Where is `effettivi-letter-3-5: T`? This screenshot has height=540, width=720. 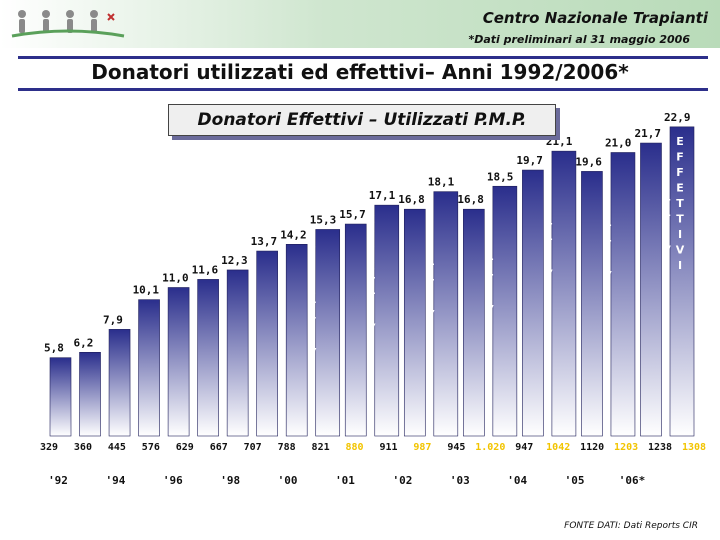
effettivi-letter-3-5: T is located at coordinates (490, 278).